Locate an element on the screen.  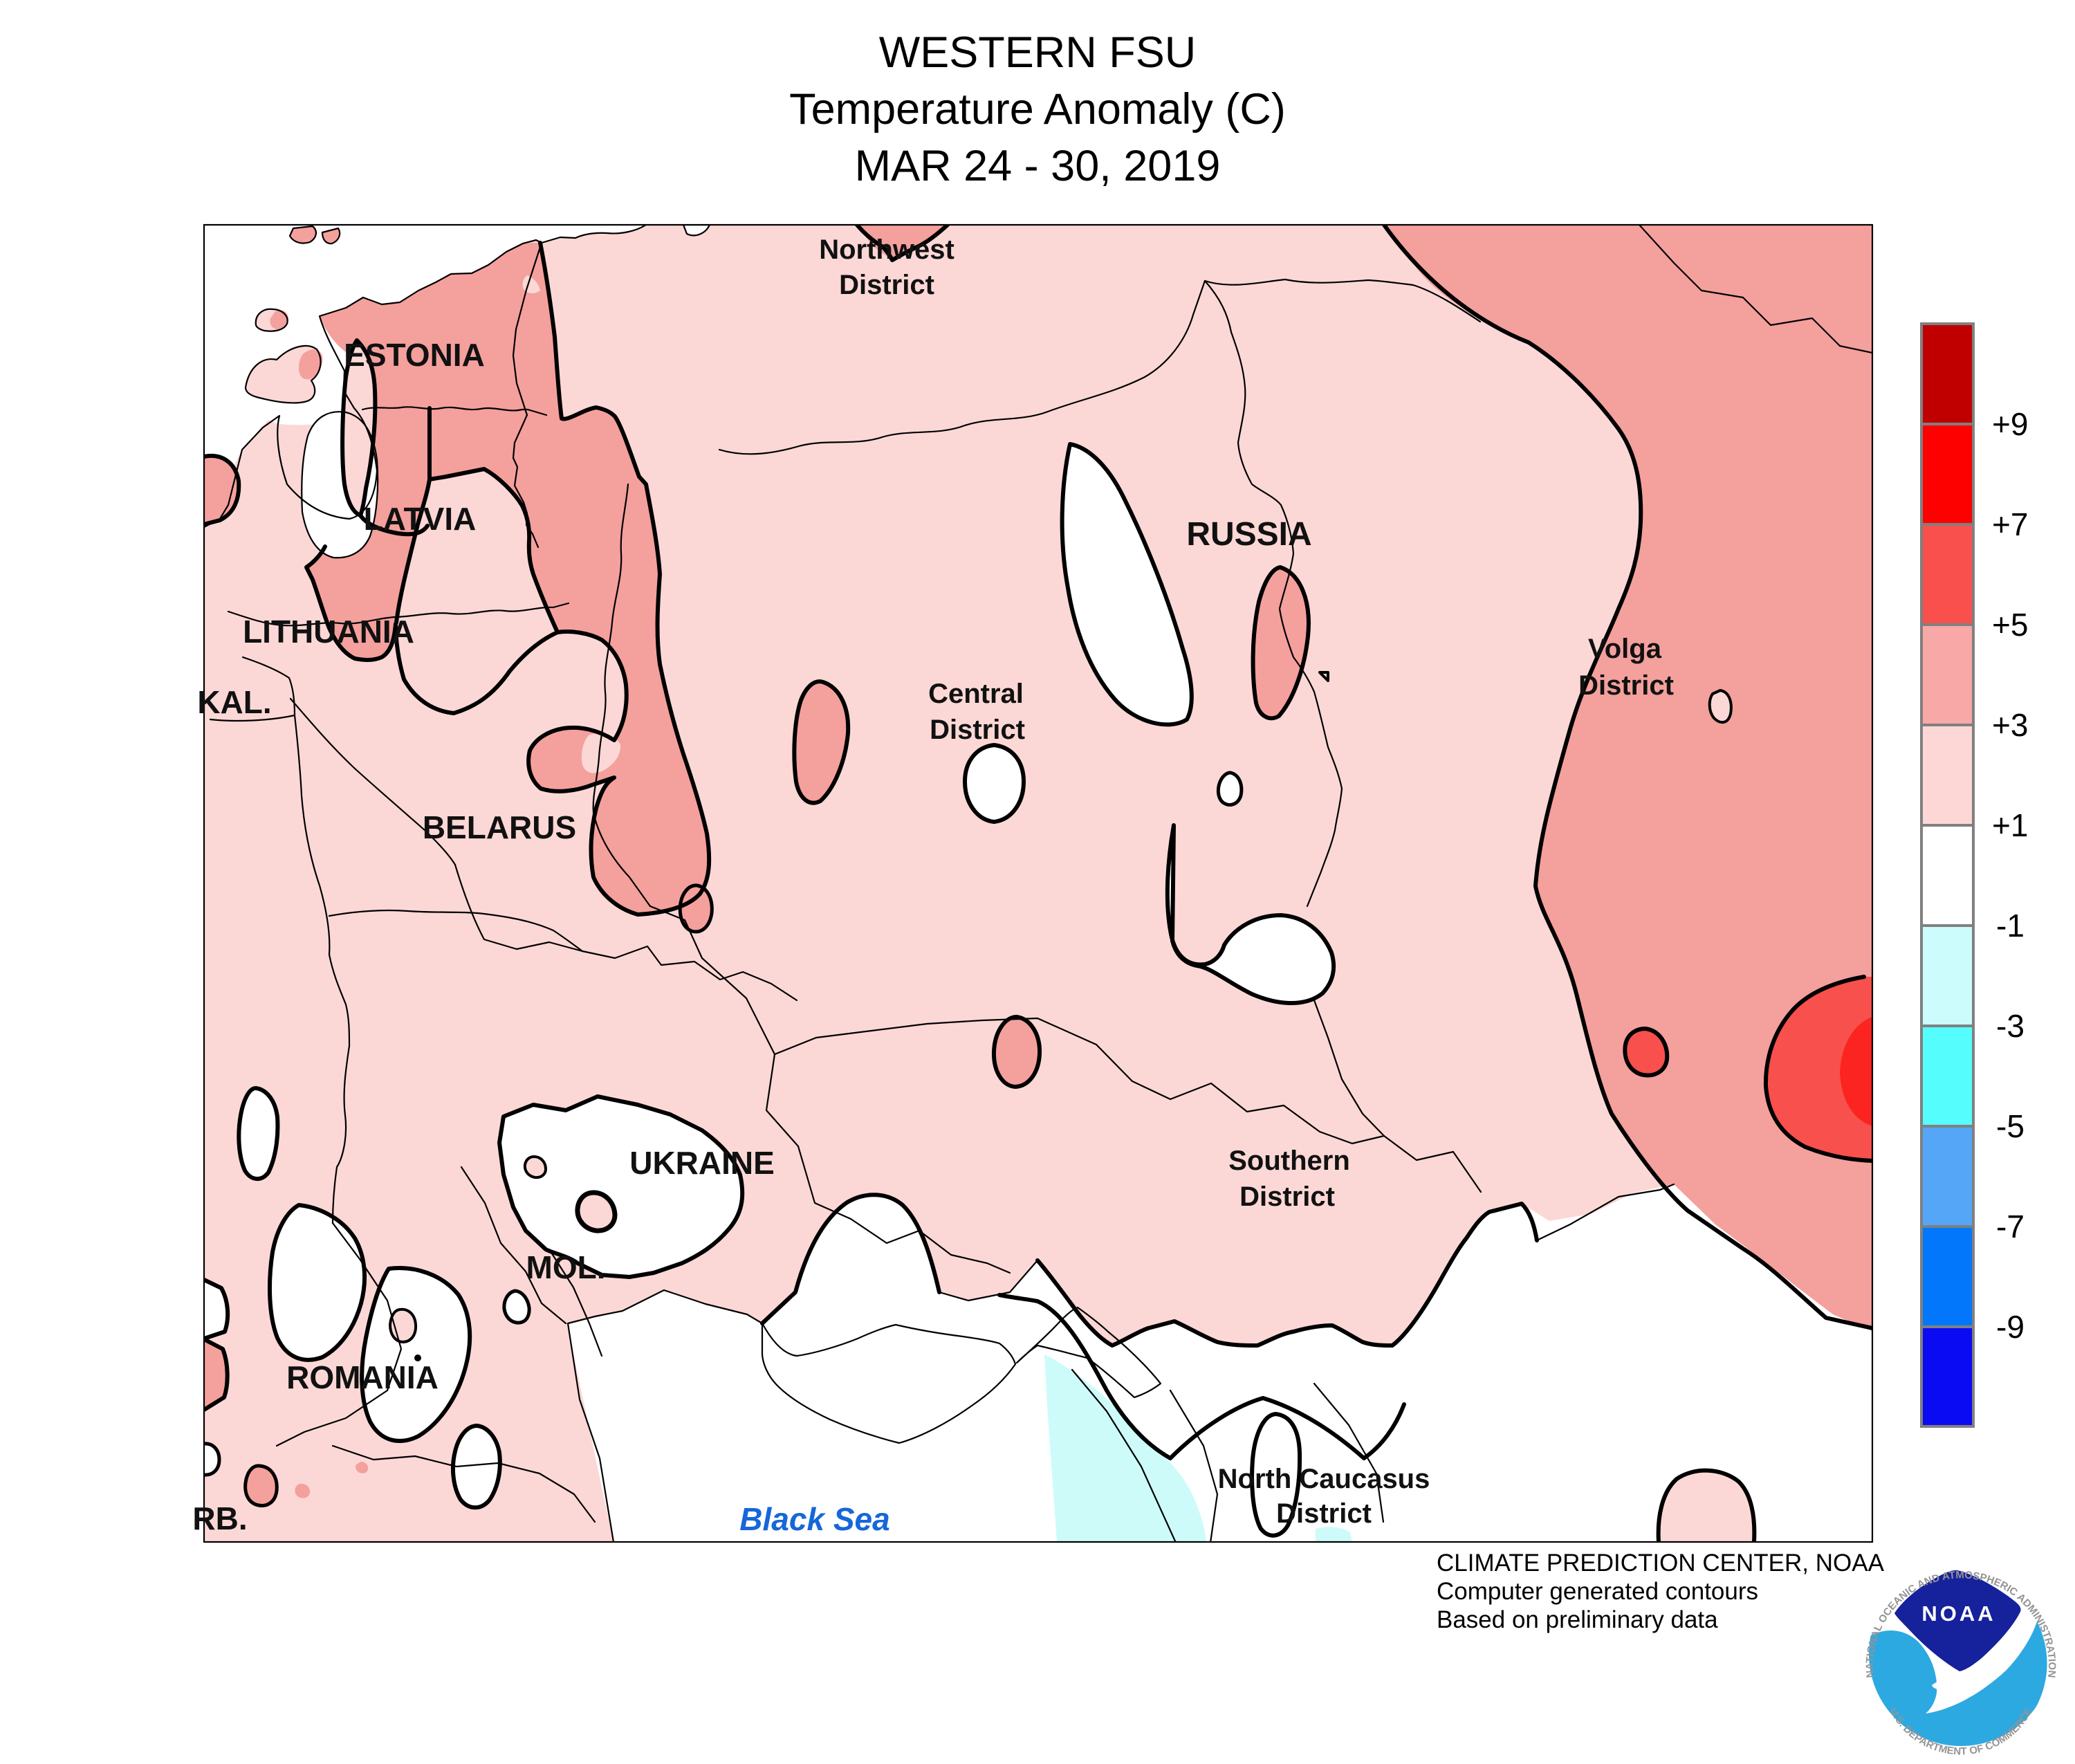
svg-text: Based on preliminary data is located at coordinates (1577, 1619).